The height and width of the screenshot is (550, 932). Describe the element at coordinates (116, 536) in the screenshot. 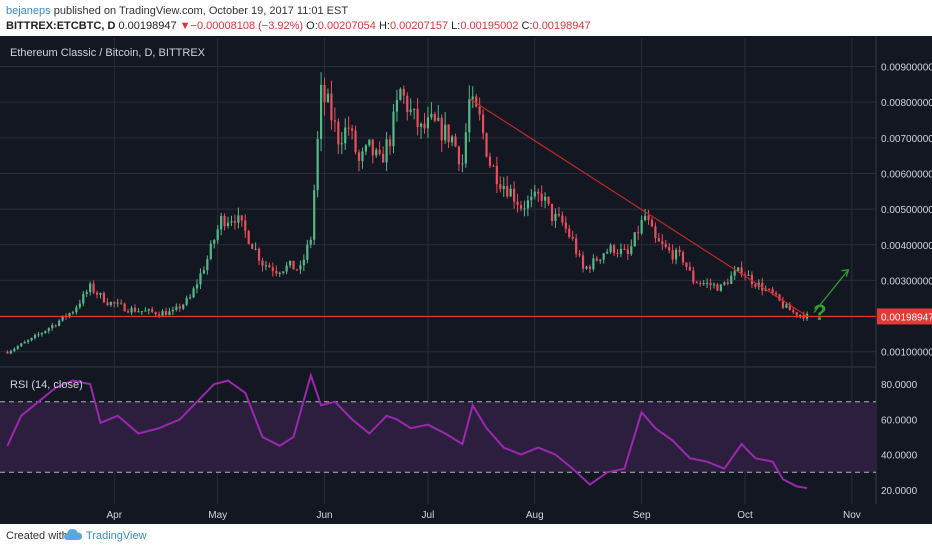

I see `tradingview-brand-link: TradingView` at that location.